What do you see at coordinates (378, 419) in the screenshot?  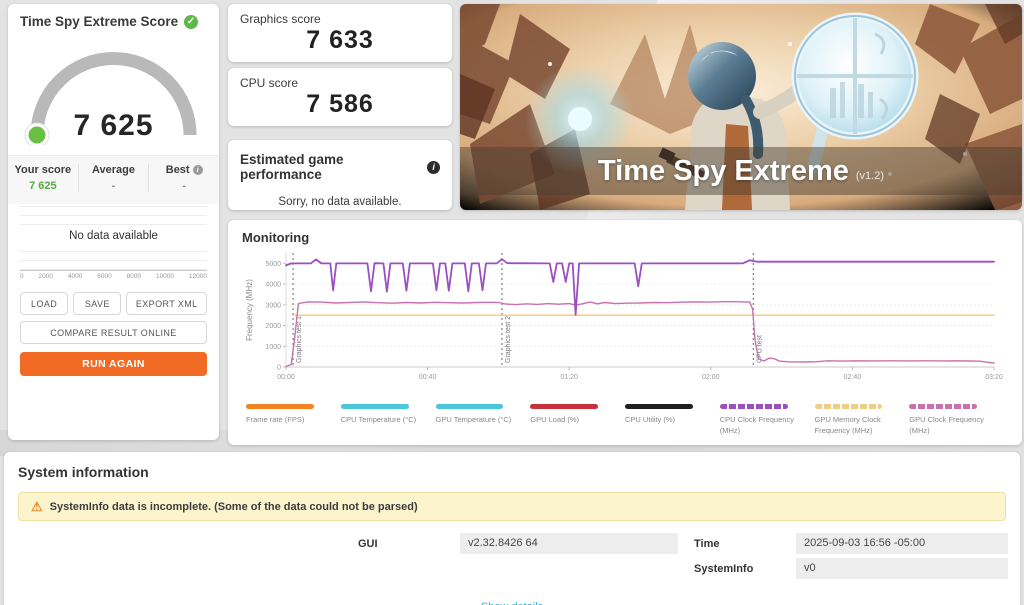 I see `legend-label: CPU Temperature (°C)` at bounding box center [378, 419].